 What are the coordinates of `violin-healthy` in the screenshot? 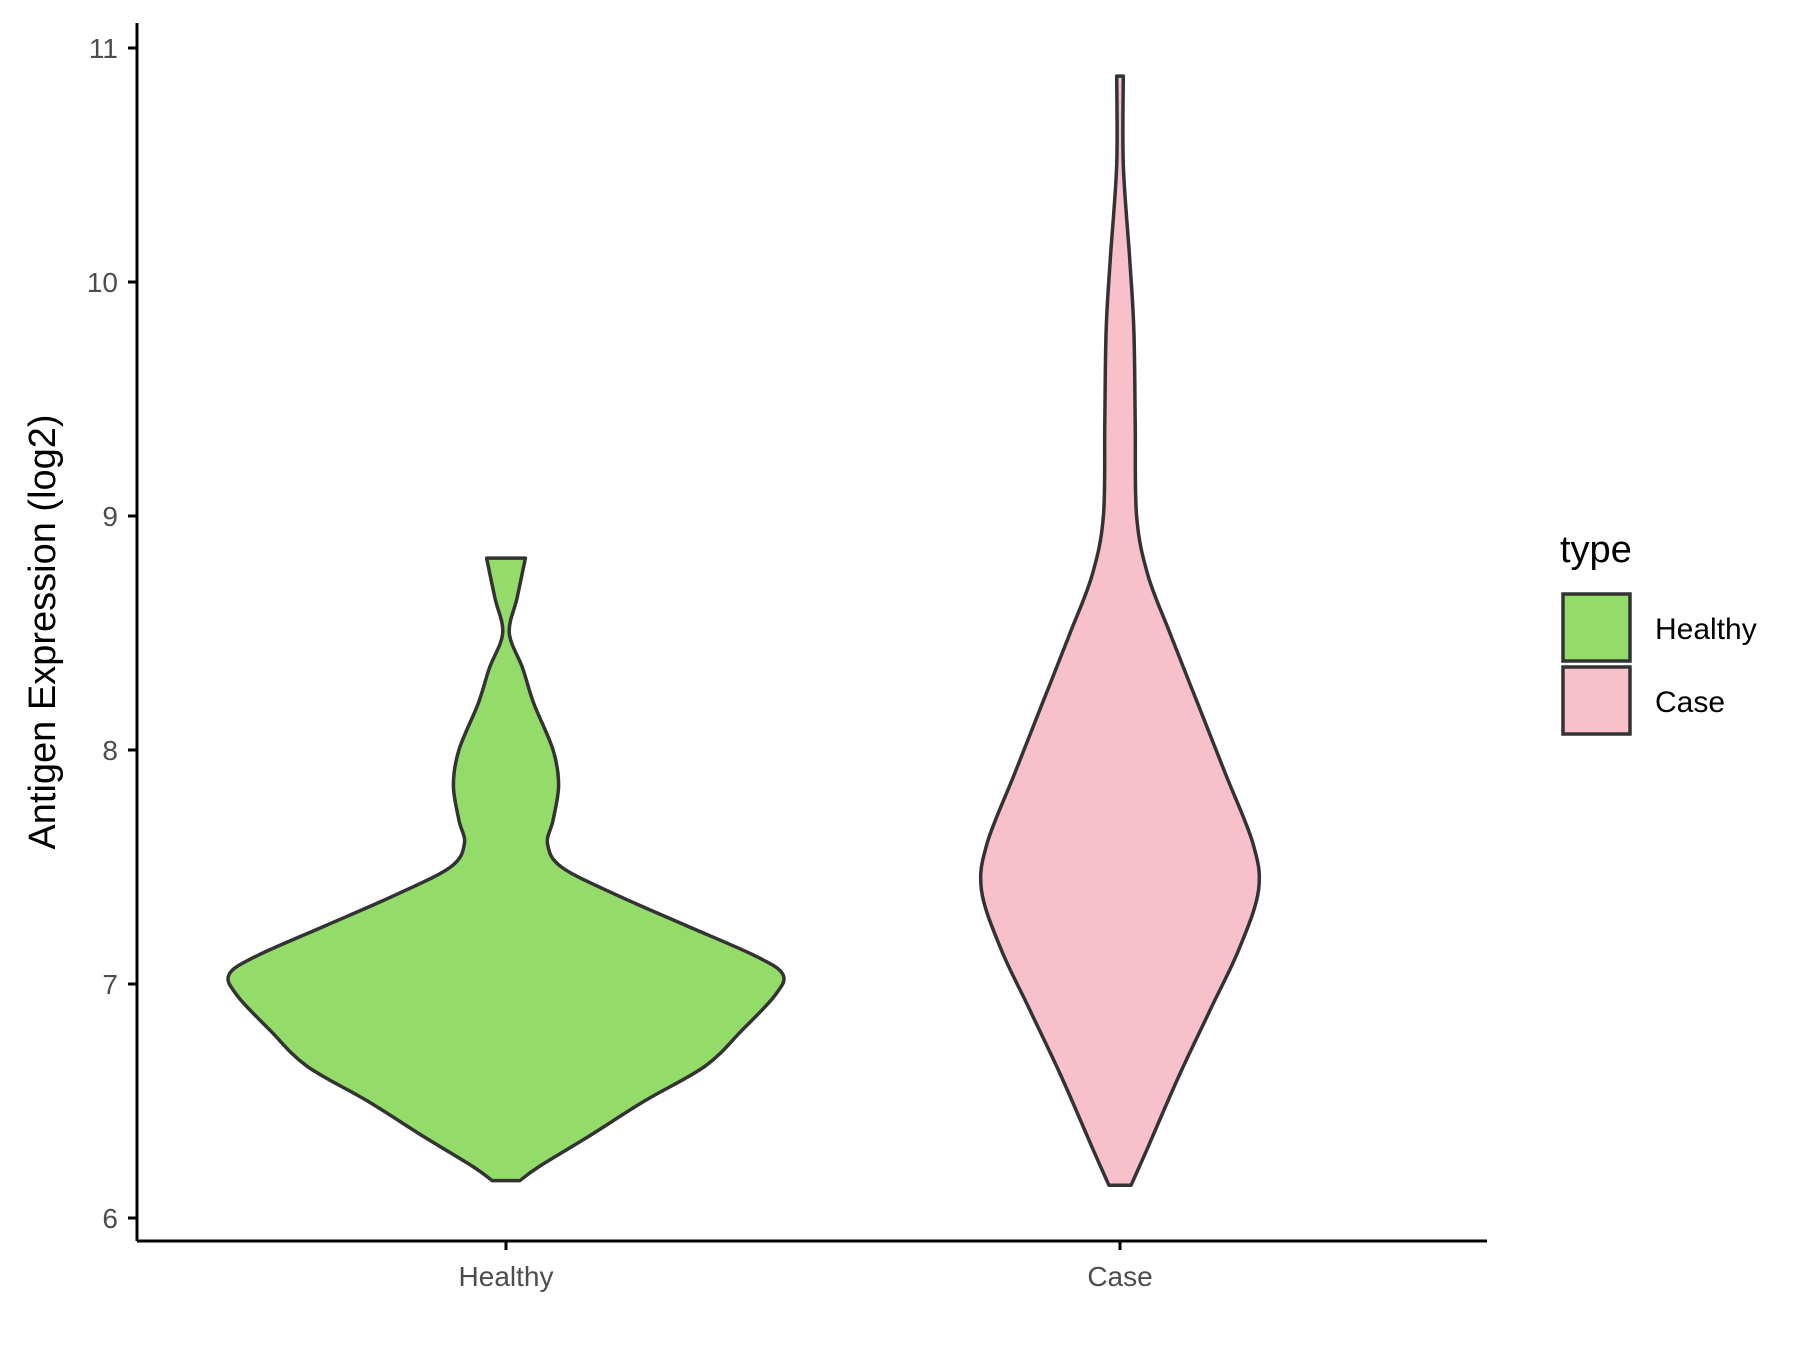 It's located at (506, 869).